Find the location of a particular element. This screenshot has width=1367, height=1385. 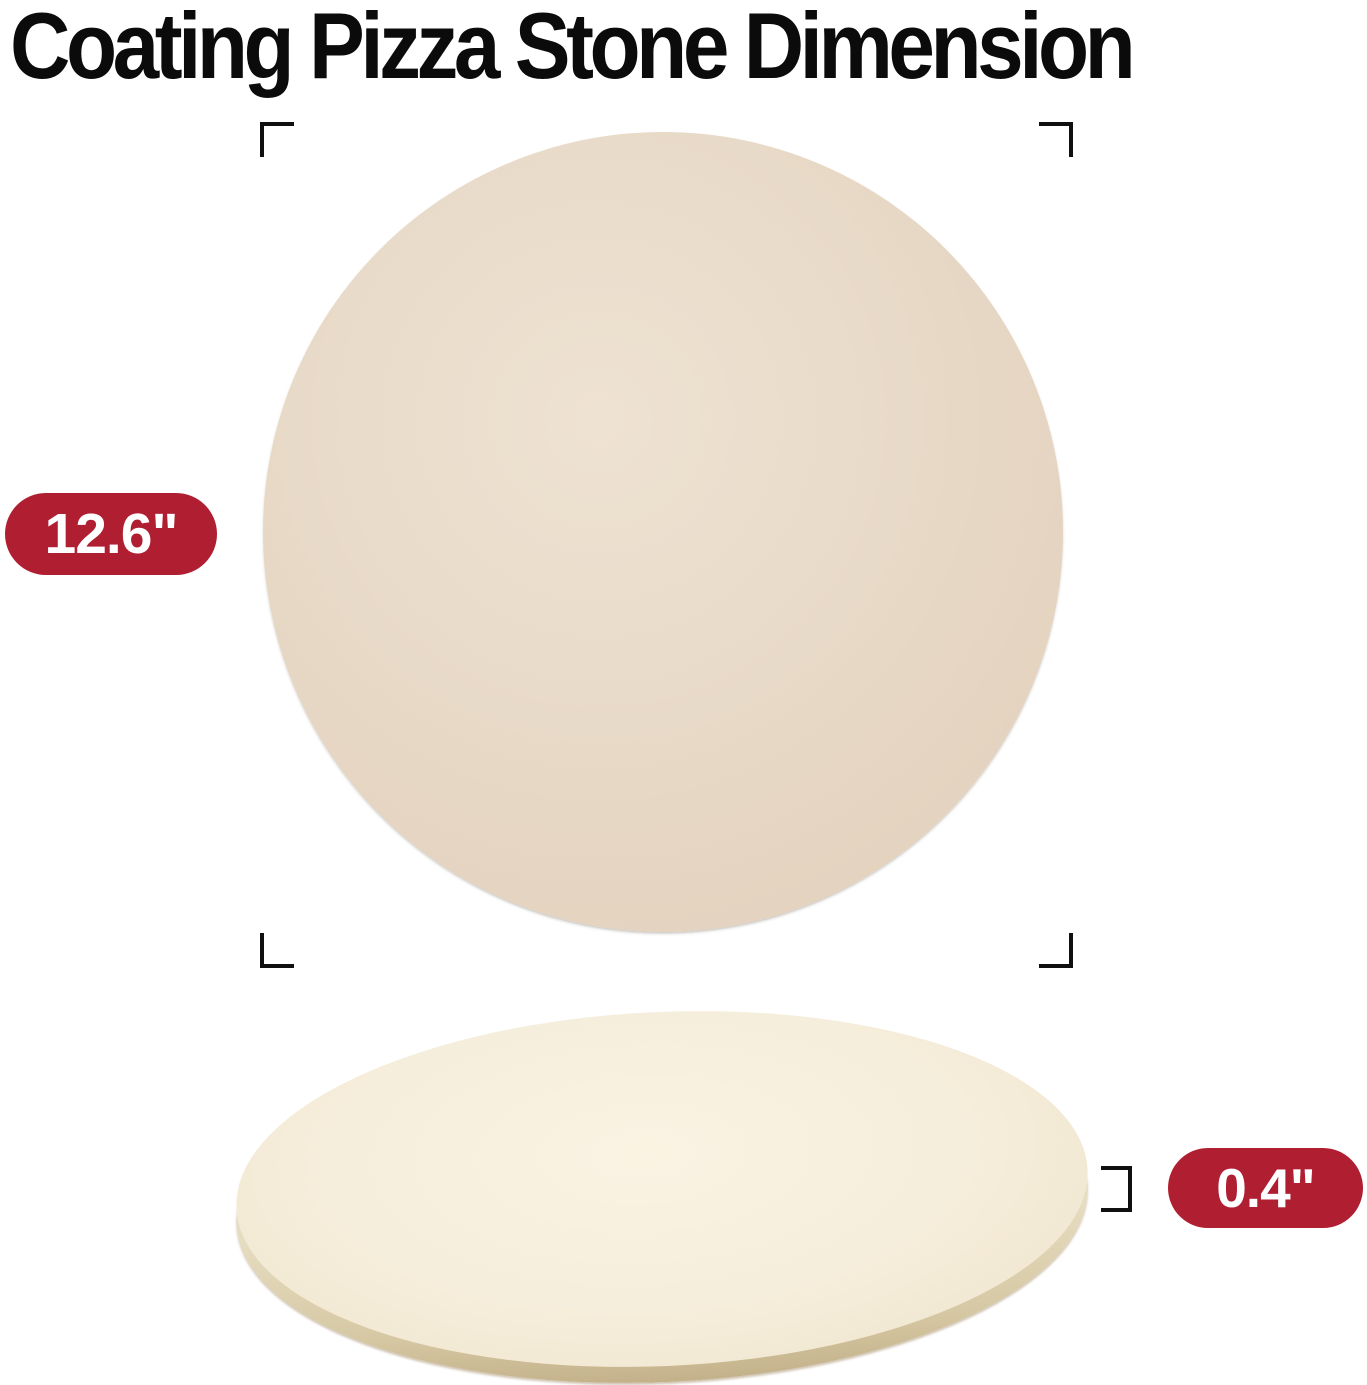

crop-mark-bottom-left-icon is located at coordinates (277, 950).